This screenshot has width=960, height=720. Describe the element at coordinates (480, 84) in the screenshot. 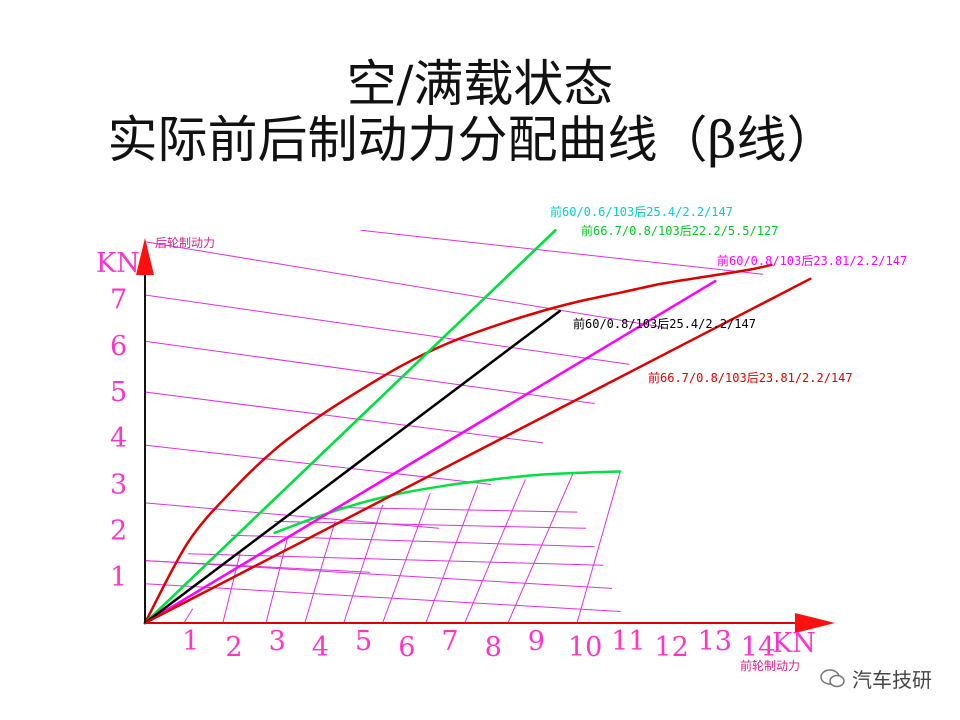

I see `chart-title-line1: 空/满载状态` at that location.